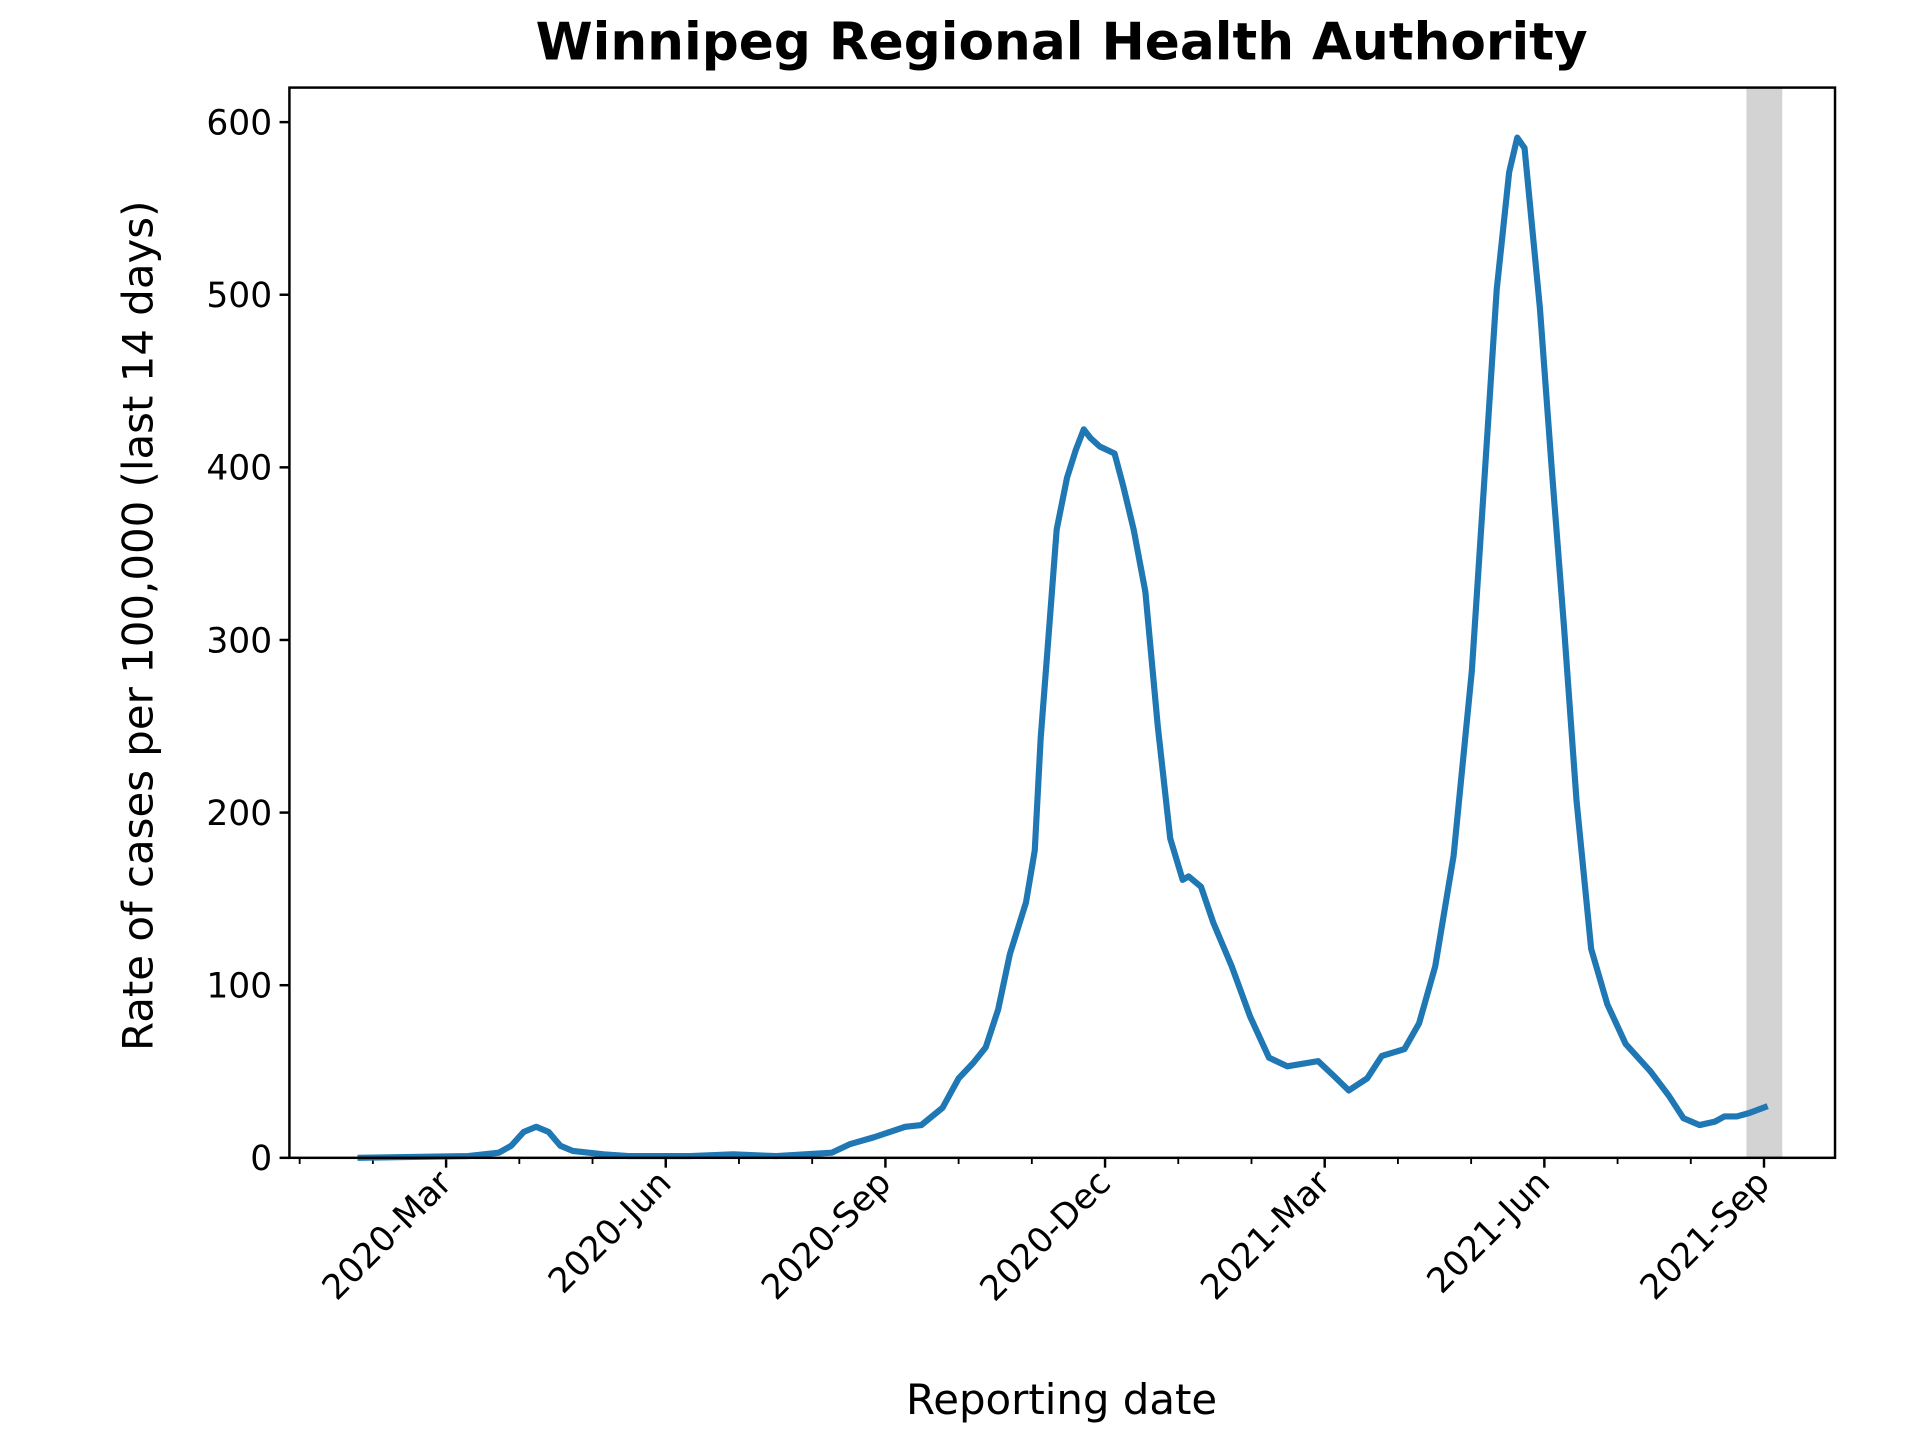 This screenshot has height=1440, width=1920. Describe the element at coordinates (1061, 1399) in the screenshot. I see `x-axis-title: Reporting date` at that location.